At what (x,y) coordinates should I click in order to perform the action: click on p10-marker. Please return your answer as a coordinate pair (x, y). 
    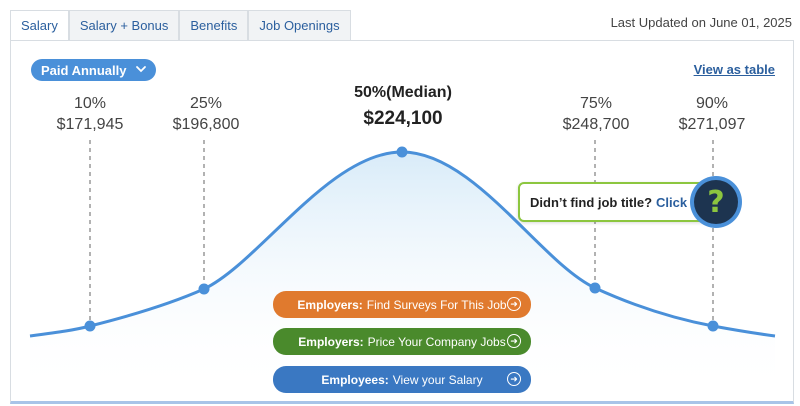
    Looking at the image, I should click on (90, 326).